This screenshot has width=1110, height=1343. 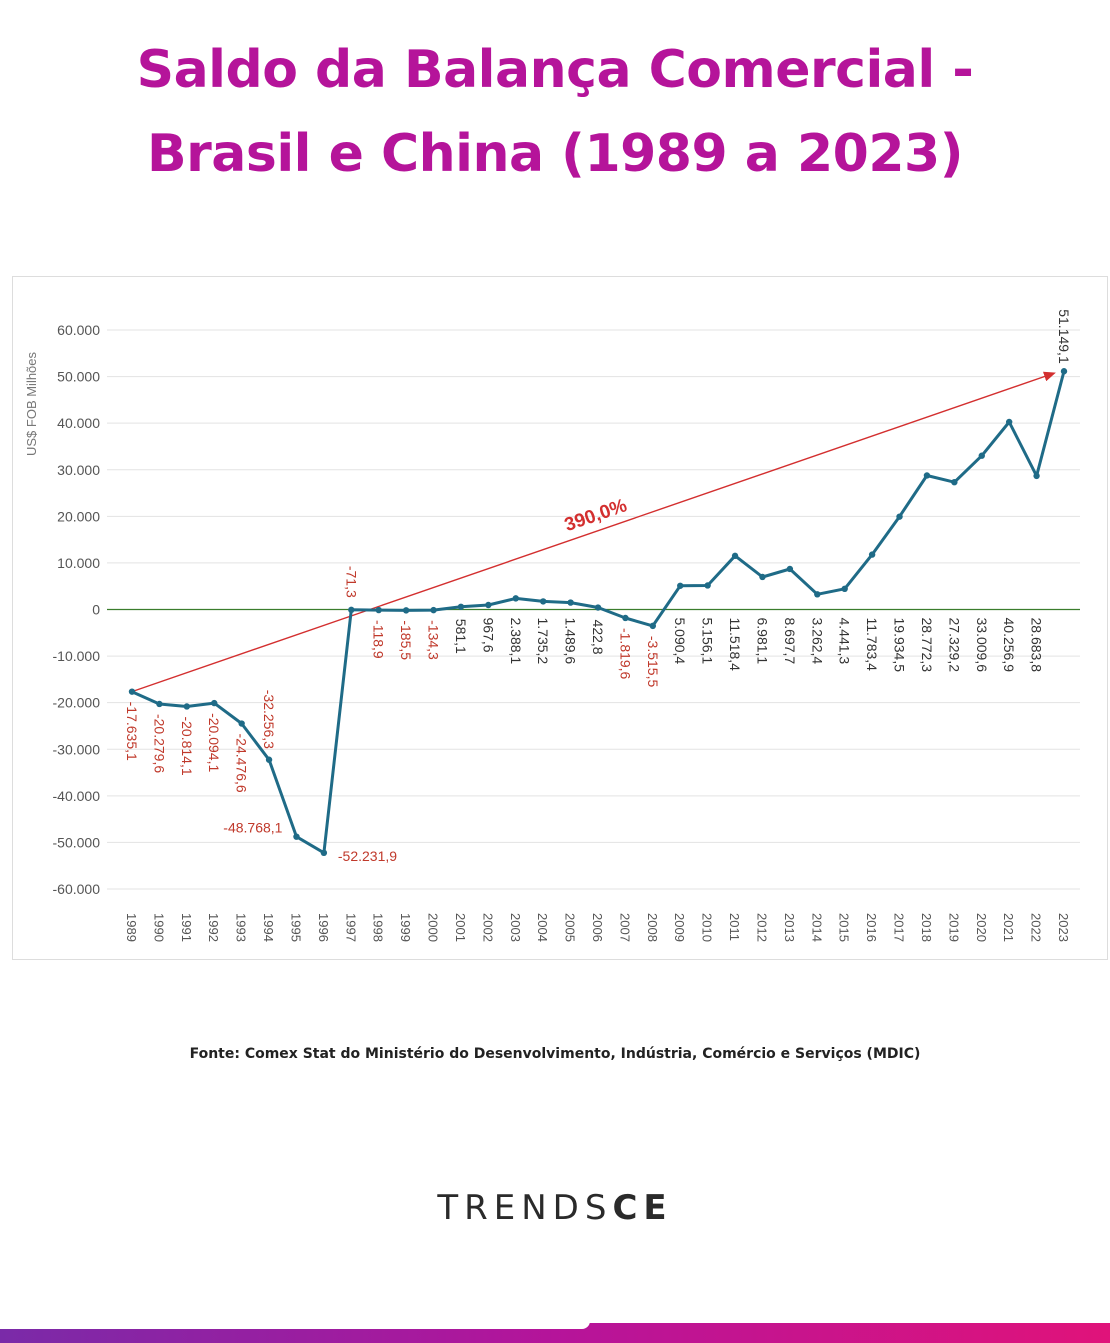 What do you see at coordinates (642, 1208) in the screenshot?
I see `brand-logo-bold: CE` at bounding box center [642, 1208].